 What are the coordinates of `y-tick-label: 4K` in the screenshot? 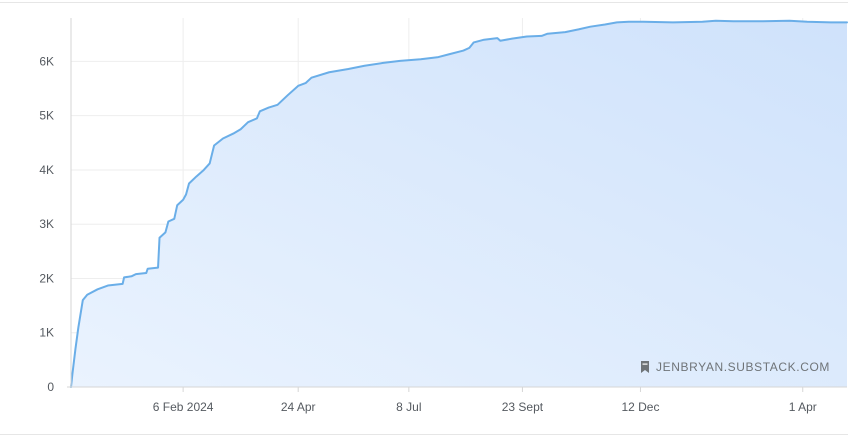 It's located at (46, 170).